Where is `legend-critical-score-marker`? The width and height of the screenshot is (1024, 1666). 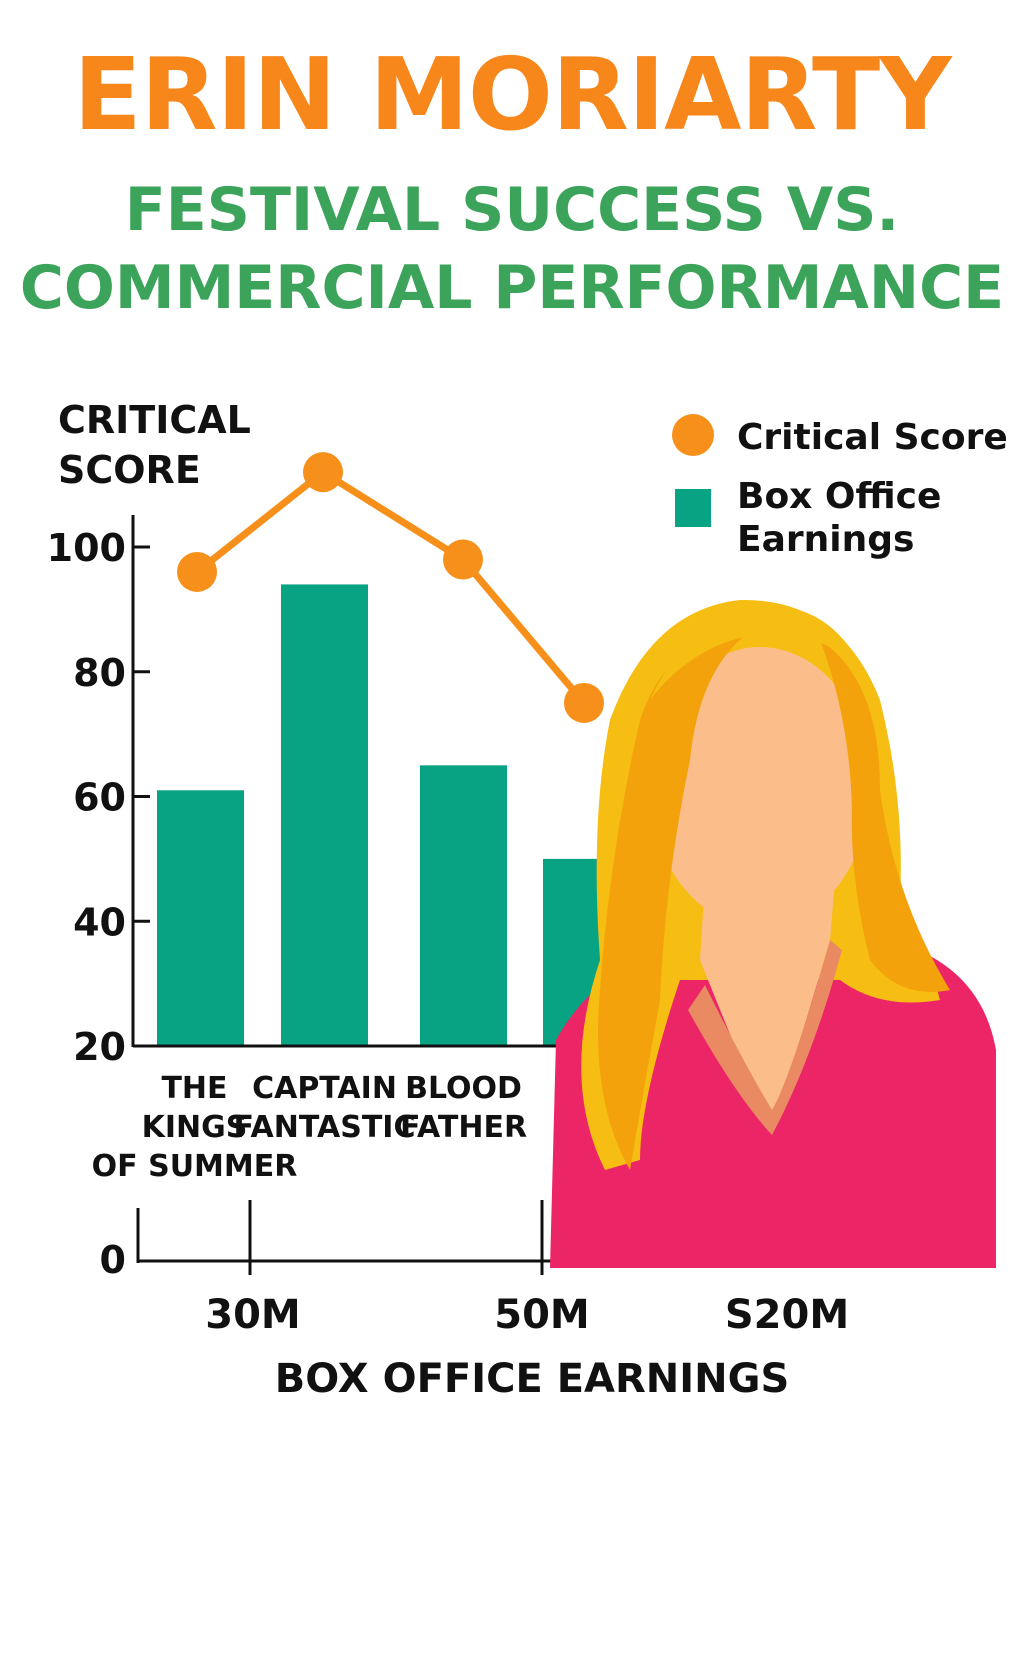
legend-critical-score-marker is located at coordinates (693, 435).